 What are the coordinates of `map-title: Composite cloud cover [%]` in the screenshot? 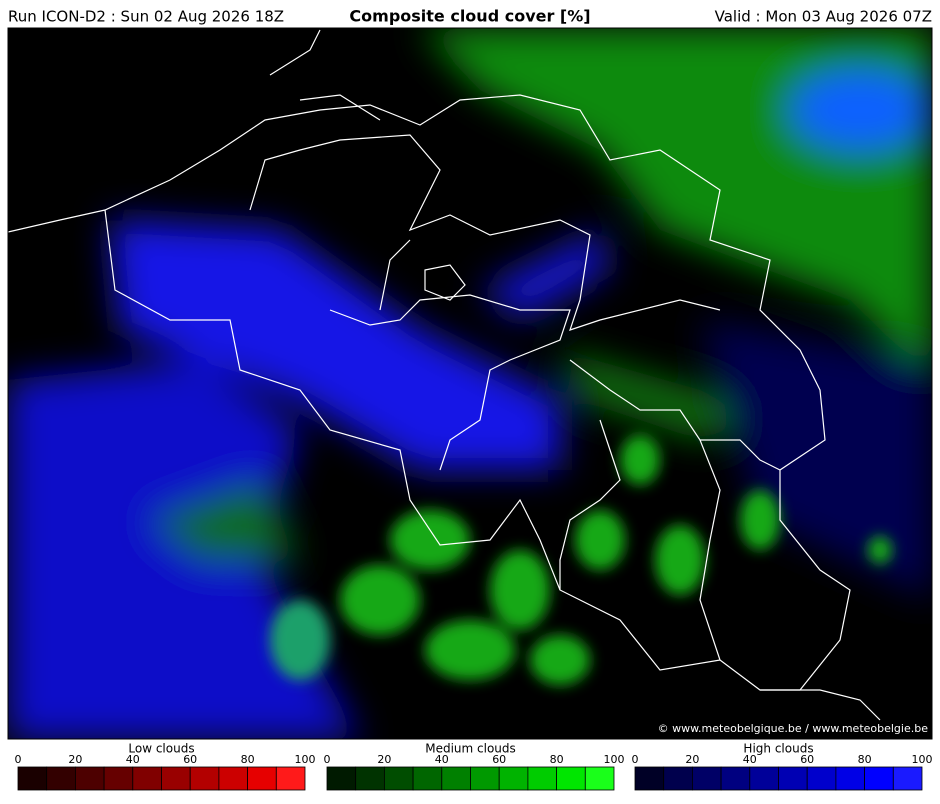 It's located at (469, 16).